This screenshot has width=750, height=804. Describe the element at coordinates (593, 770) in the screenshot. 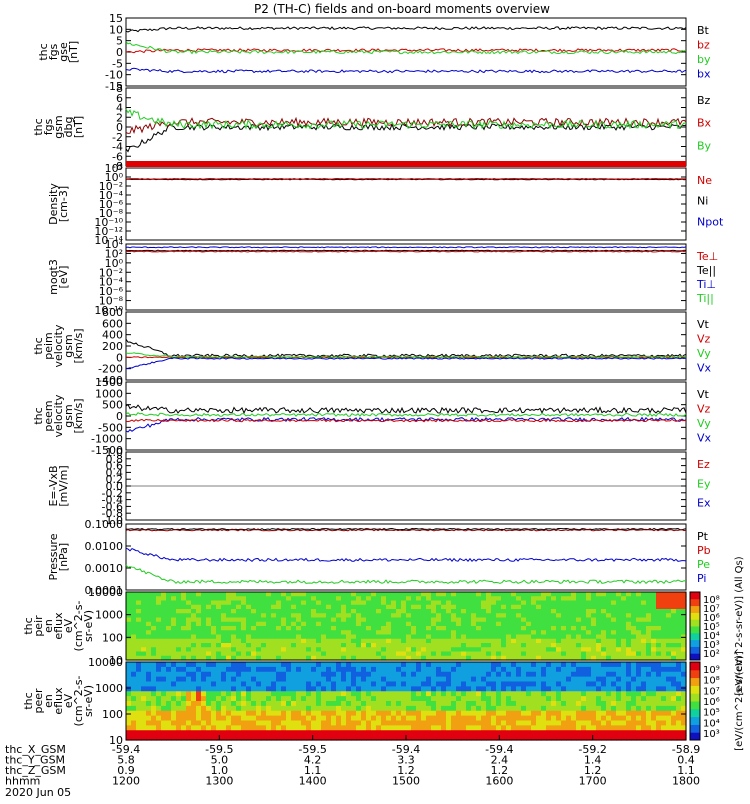

I see `ephemeris-value: 1.2` at that location.